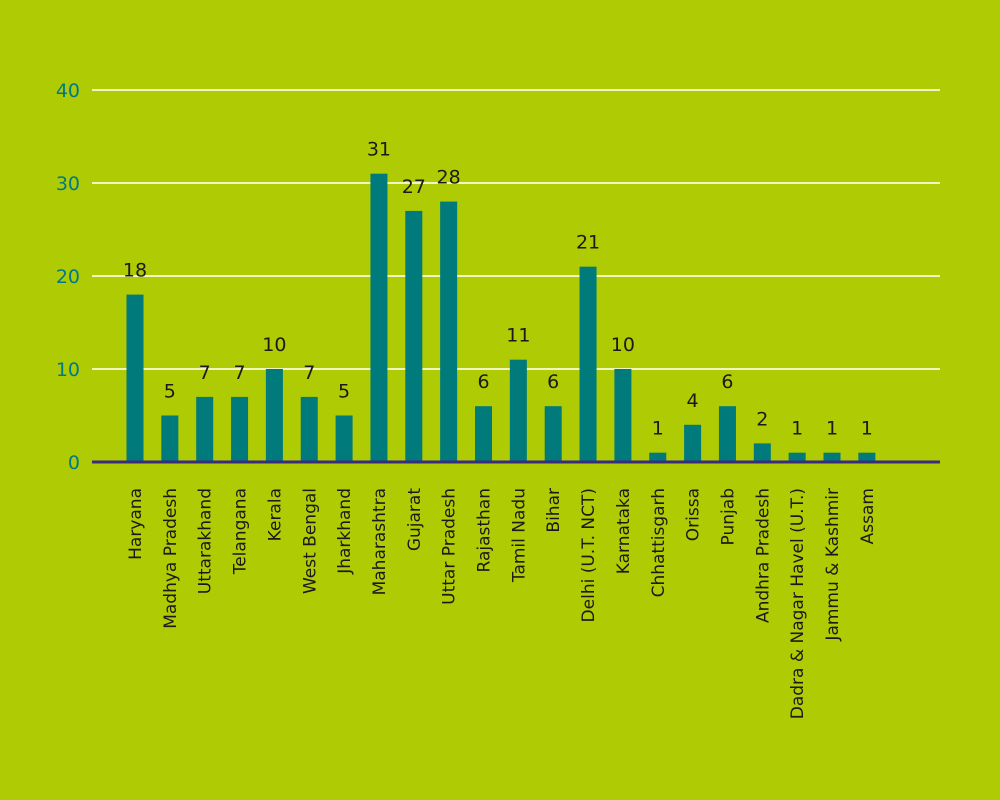  What do you see at coordinates (518, 336) in the screenshot?
I see `bar-value-label: 11` at bounding box center [518, 336].